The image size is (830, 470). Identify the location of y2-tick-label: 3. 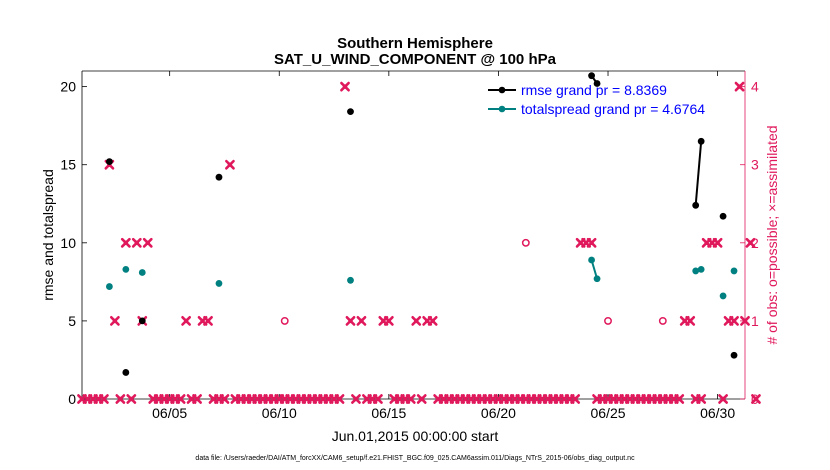
(755, 165).